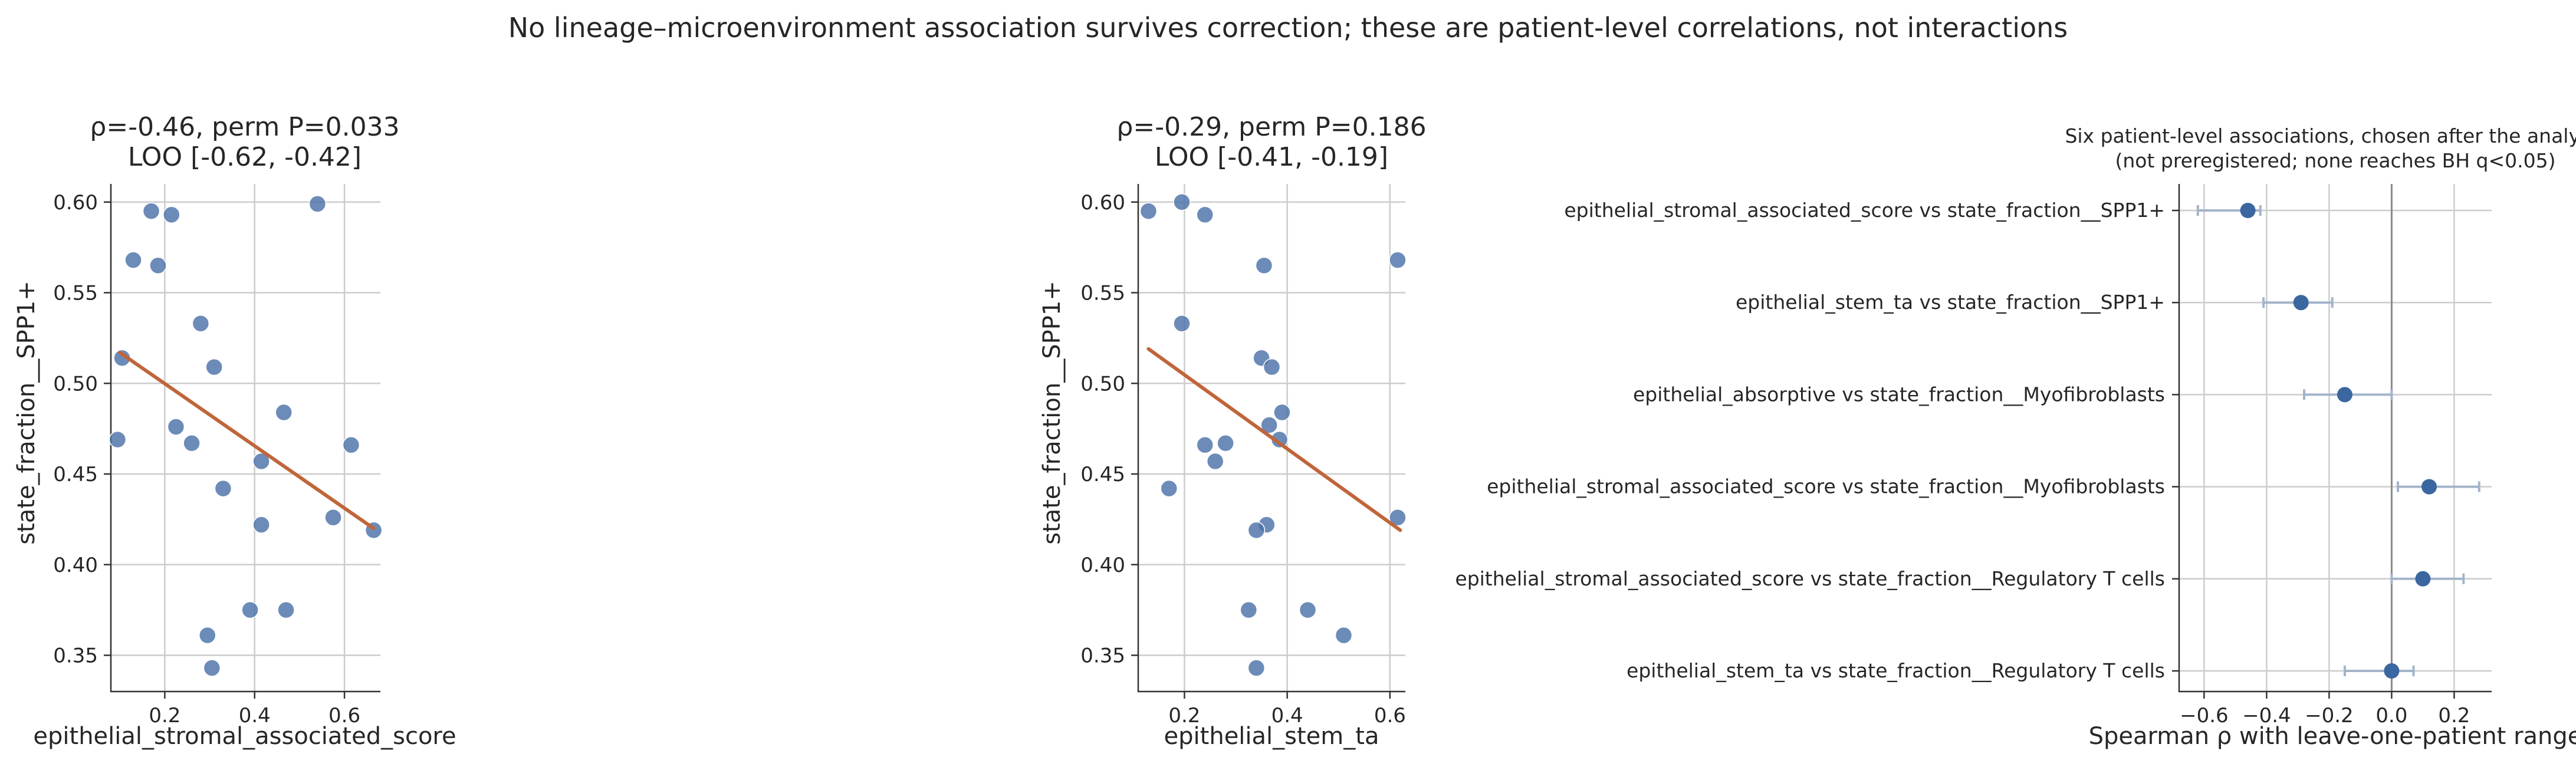 The height and width of the screenshot is (767, 2576). What do you see at coordinates (2391, 716) in the screenshot?
I see `forest-x-tick-label: 0.0` at bounding box center [2391, 716].